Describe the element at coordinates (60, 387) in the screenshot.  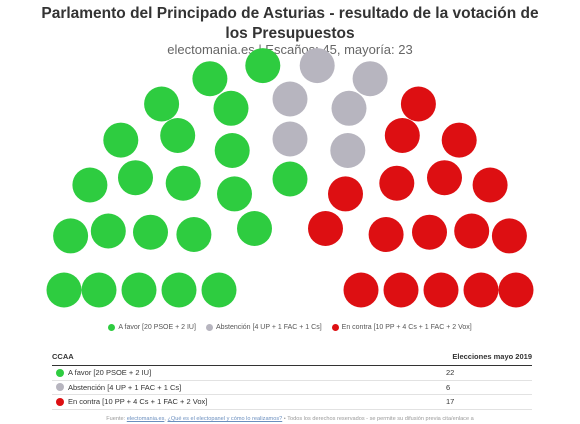
I see `row-swatch-abstencion` at that location.